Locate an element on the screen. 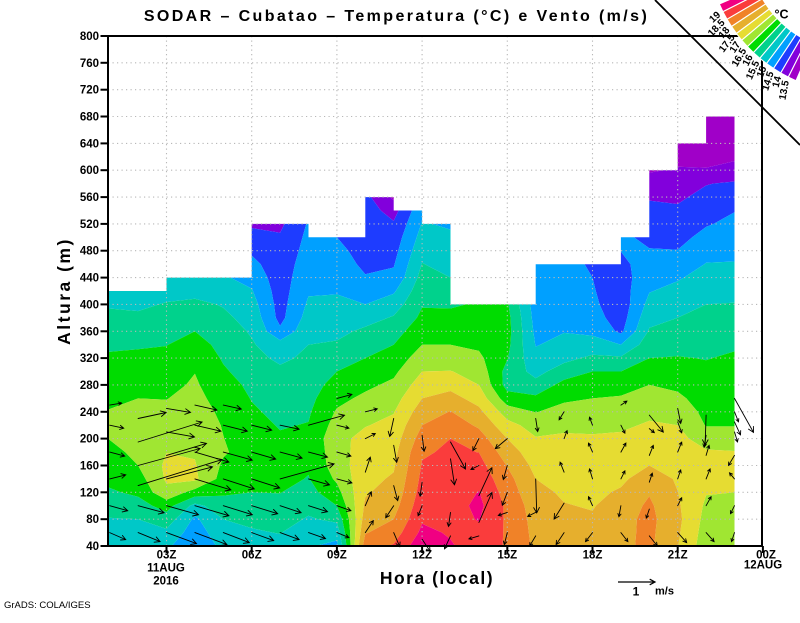 This screenshot has width=800, height=623. svg-text: 15Z is located at coordinates (507, 556).